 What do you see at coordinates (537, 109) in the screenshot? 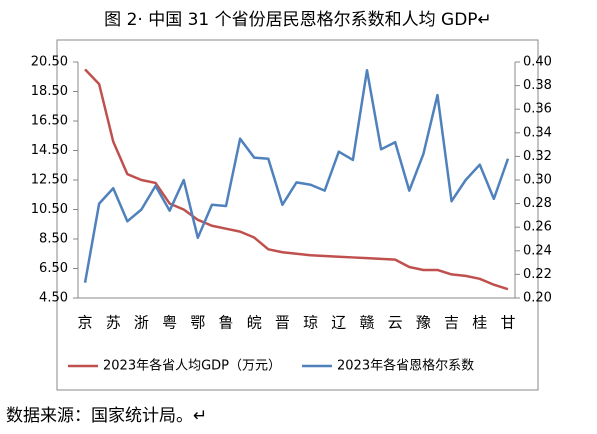
I see `y2-tick-label: 0.36` at bounding box center [537, 109].